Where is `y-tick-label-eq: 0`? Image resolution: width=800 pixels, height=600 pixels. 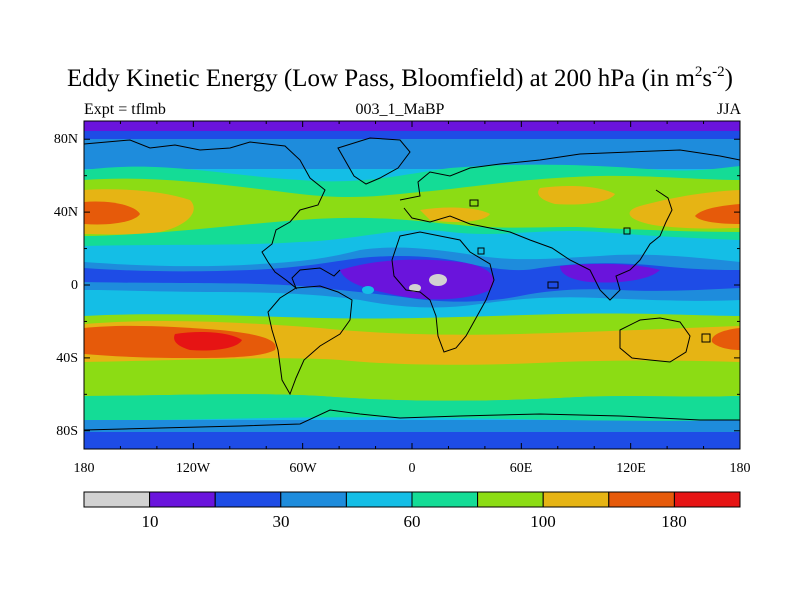
y-tick-label-eq: 0 is located at coordinates (74, 285).